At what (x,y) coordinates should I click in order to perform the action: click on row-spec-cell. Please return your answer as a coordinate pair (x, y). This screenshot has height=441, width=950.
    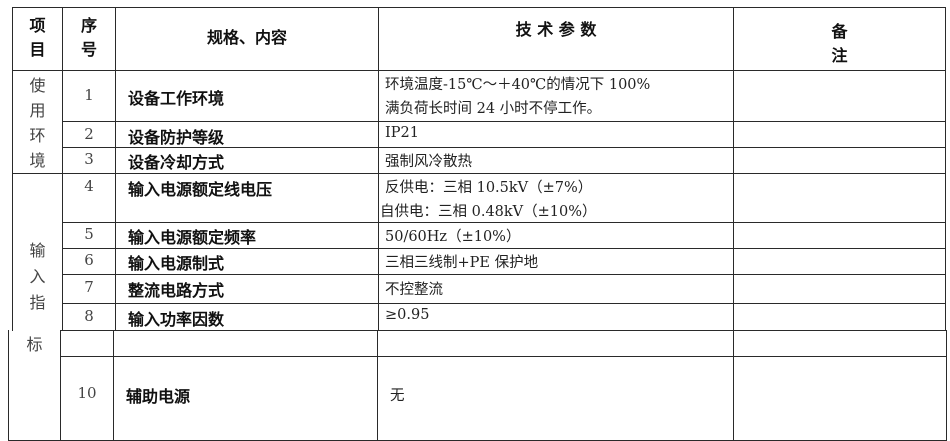
    Looking at the image, I should click on (245, 343).